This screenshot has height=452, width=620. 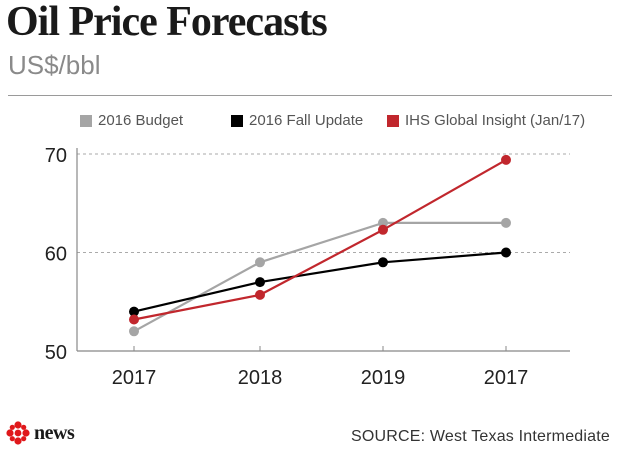 What do you see at coordinates (56, 156) in the screenshot?
I see `y-tick-label: 70` at bounding box center [56, 156].